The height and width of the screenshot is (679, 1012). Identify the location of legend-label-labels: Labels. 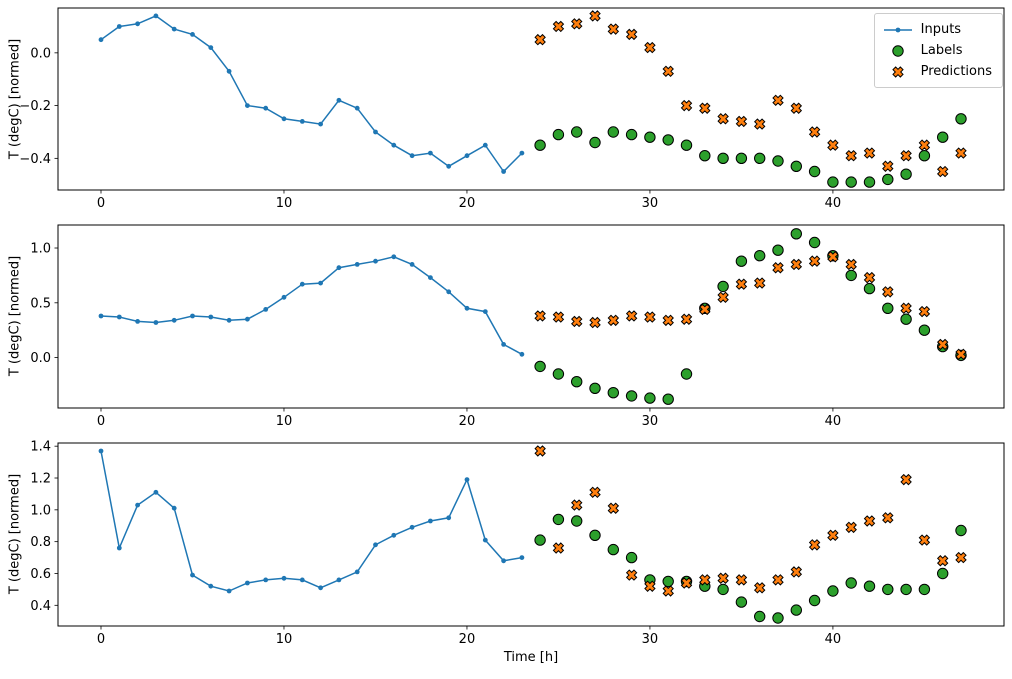
(941, 50).